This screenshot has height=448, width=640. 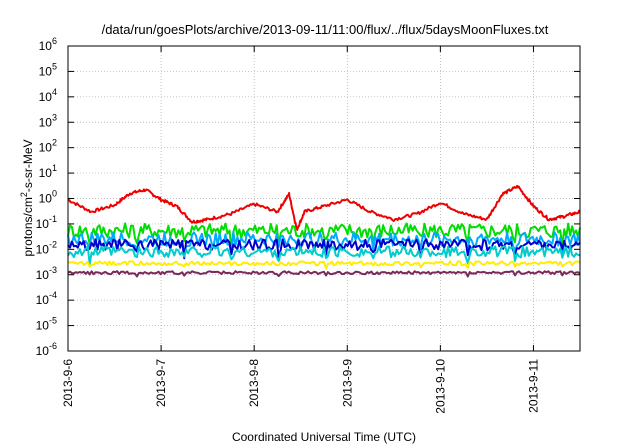 What do you see at coordinates (440, 386) in the screenshot?
I see `x-tick-label: 2013-9-10` at bounding box center [440, 386].